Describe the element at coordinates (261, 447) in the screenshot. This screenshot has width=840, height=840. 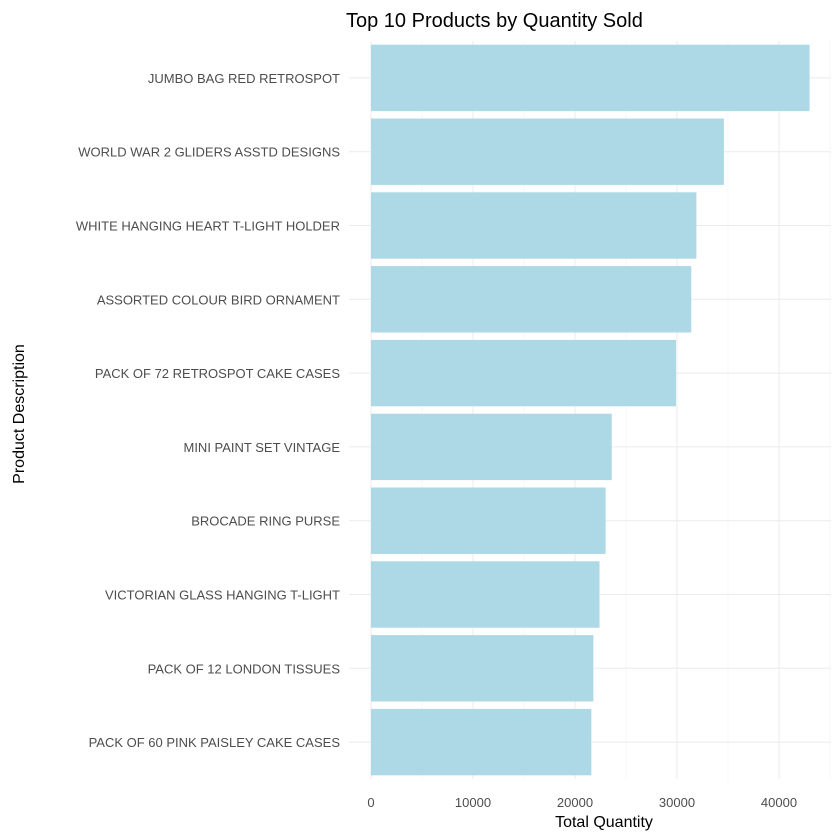
I see `y-tick-label: MINI PAINT SET VINTAGE` at that location.